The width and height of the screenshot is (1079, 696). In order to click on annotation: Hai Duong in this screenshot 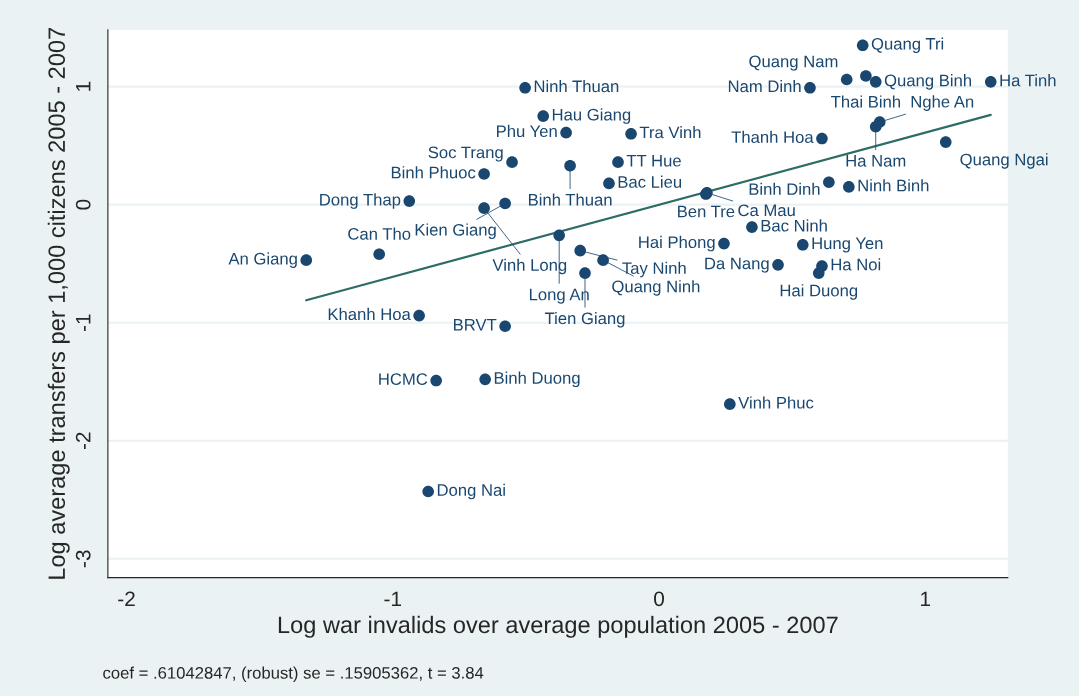, I will do `click(819, 292)`.